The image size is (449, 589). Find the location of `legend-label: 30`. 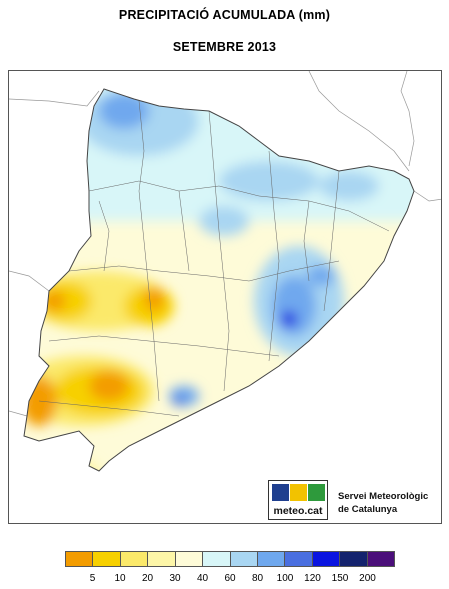

legend-label: 30 is located at coordinates (175, 578).